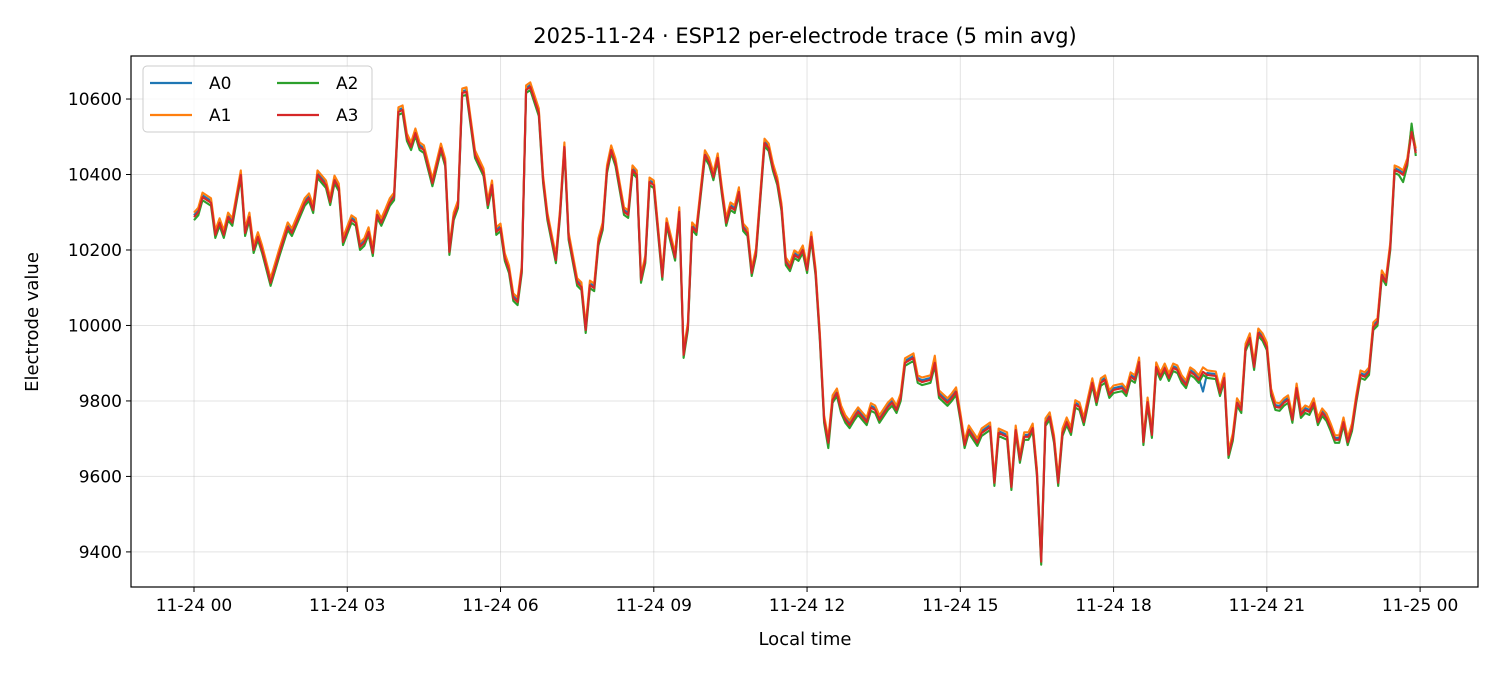 This screenshot has height=675, width=1500. I want to click on y-axis-ticks: 9400 9600 9800 10000 10200 10400 10600, so click(99, 326).